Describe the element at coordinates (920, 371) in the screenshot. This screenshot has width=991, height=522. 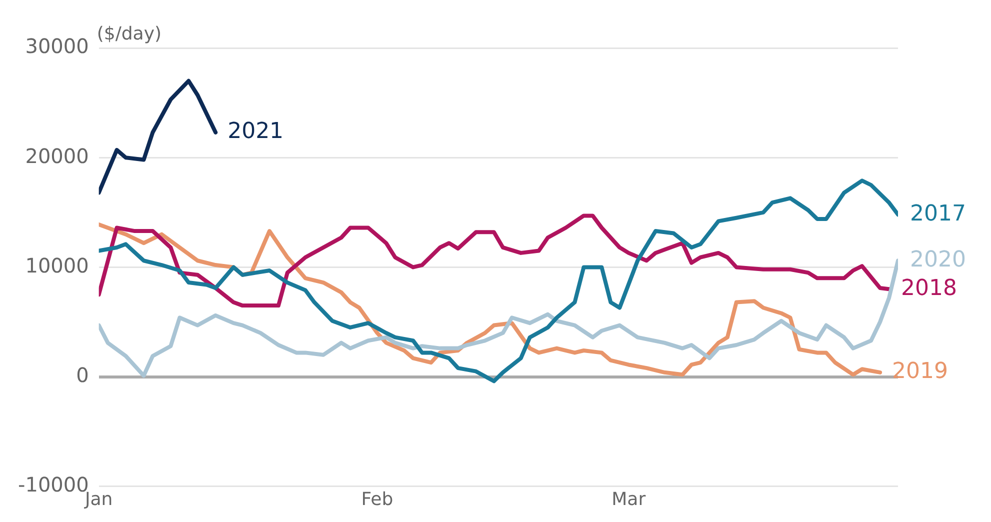
I see `series-label: 2019` at that location.